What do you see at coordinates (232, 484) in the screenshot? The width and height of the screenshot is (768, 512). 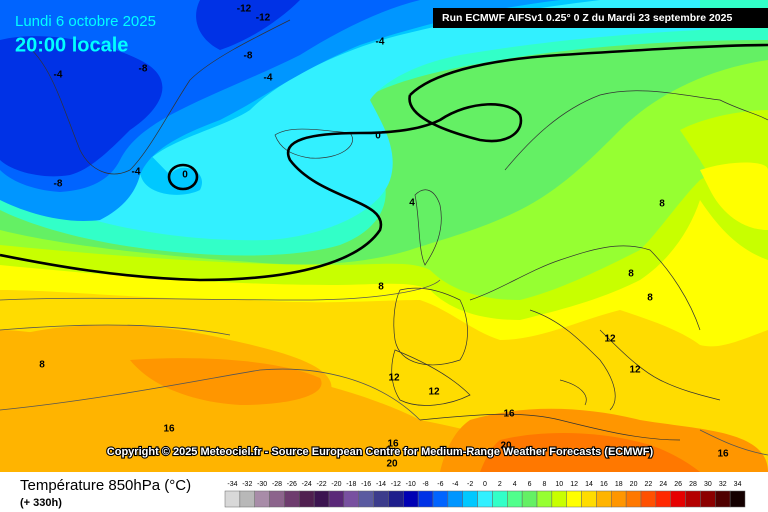 I see `colorbar-label: -34` at bounding box center [232, 484].